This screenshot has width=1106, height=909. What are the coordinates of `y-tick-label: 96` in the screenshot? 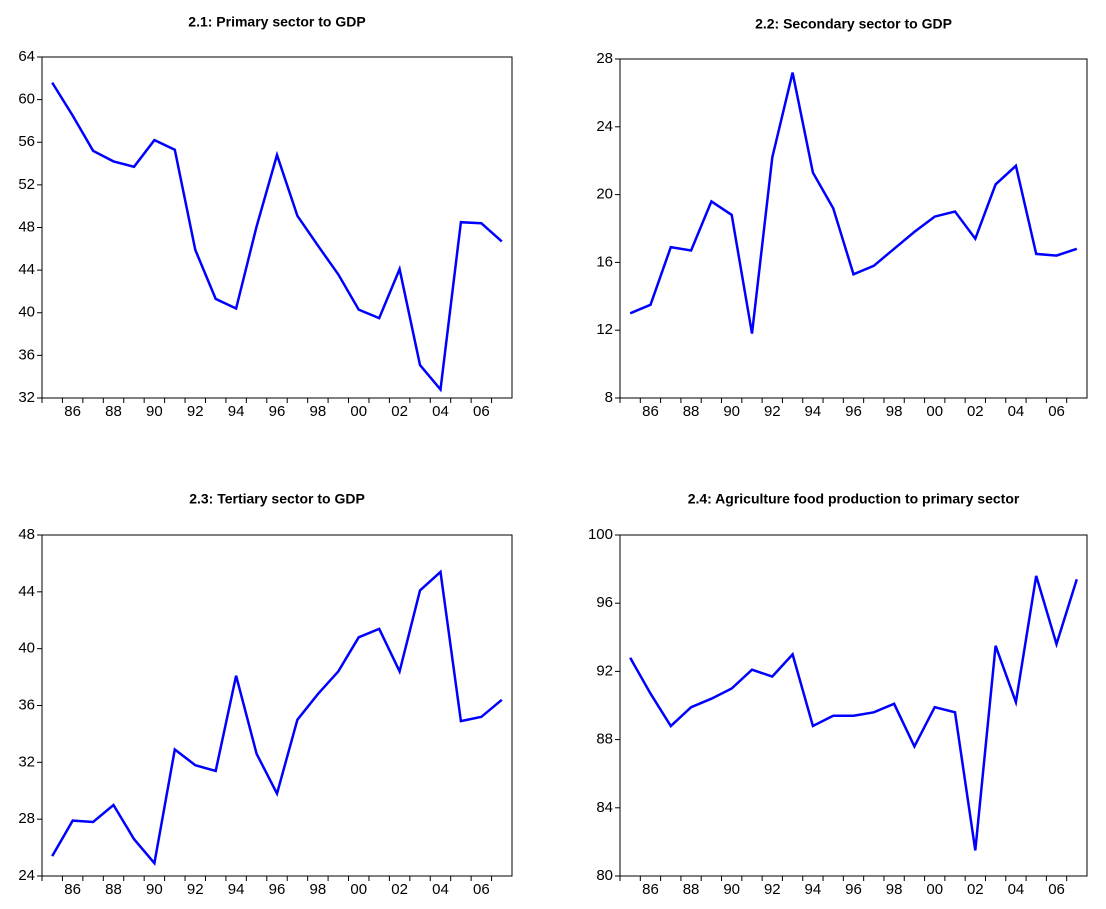 It's located at (604, 602).